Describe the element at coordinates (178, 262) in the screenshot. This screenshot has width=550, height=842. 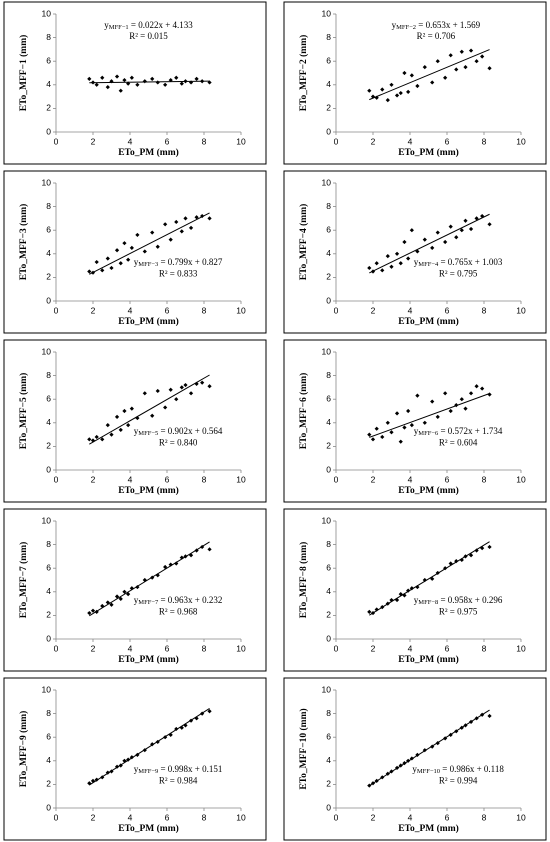
I see `equation: yMFF−3 = 0.799x + 0.827` at that location.